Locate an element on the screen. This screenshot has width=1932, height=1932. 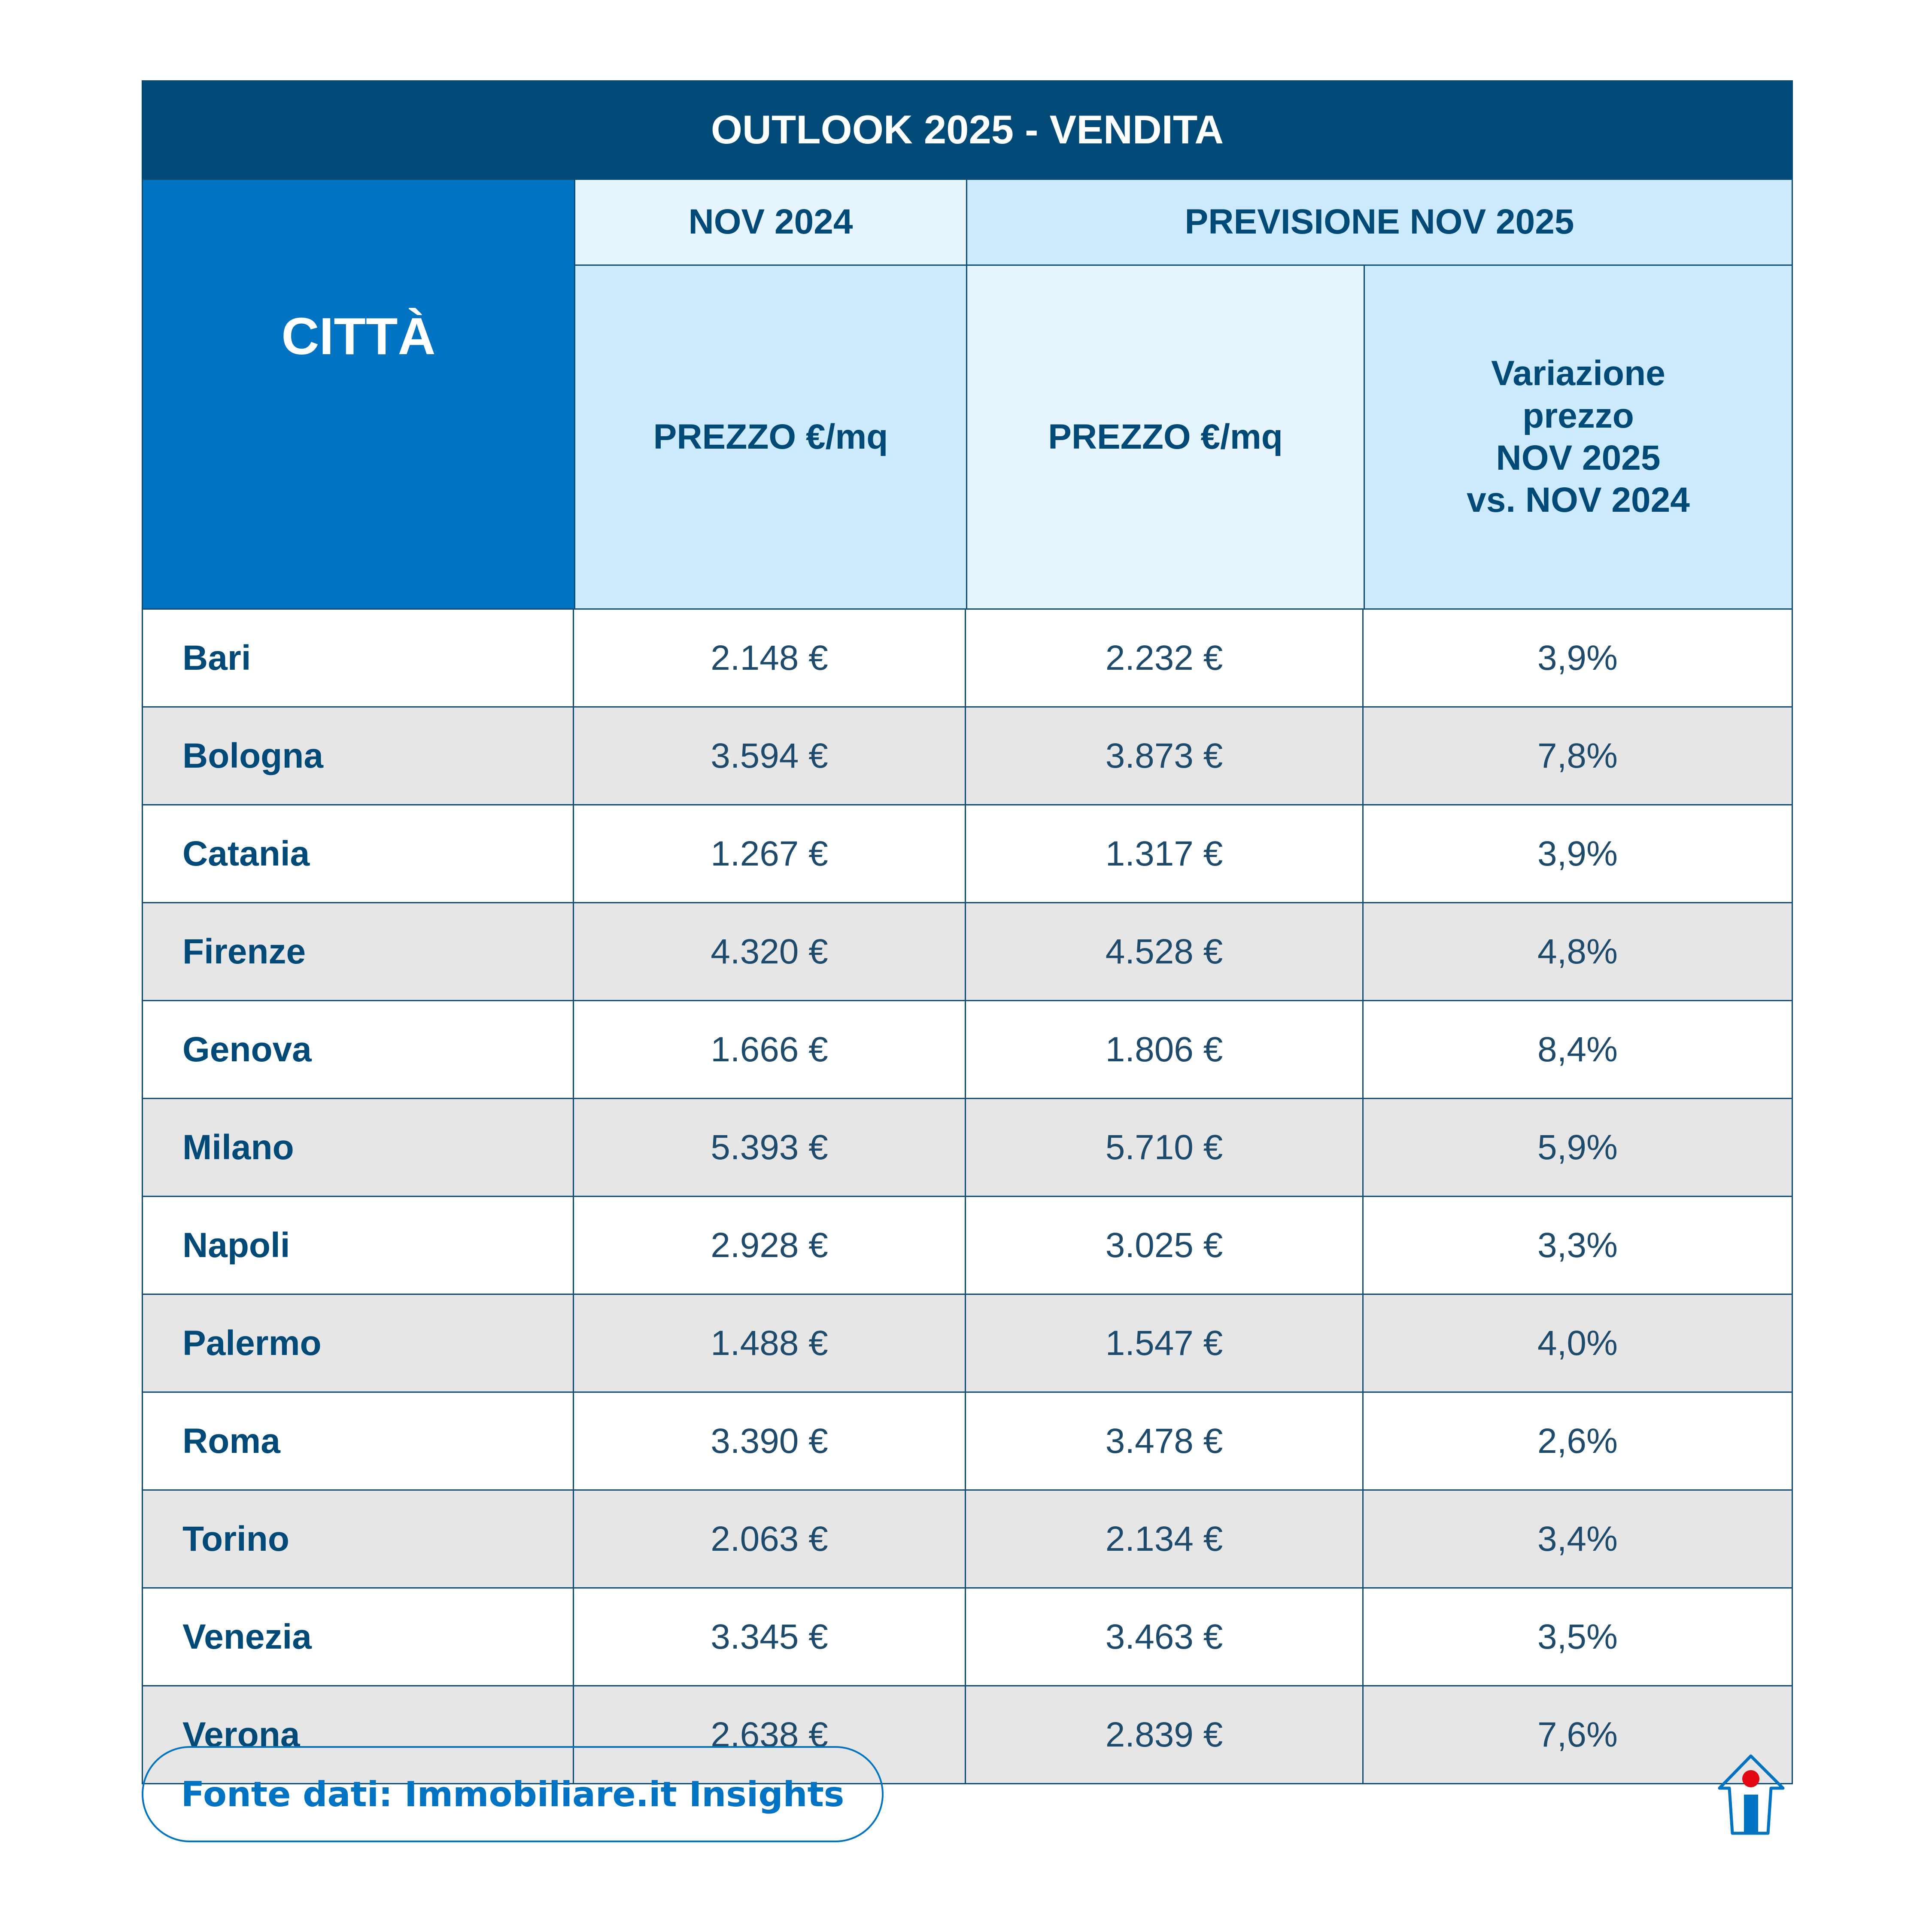
city-cell: Napoli is located at coordinates (358, 1246).